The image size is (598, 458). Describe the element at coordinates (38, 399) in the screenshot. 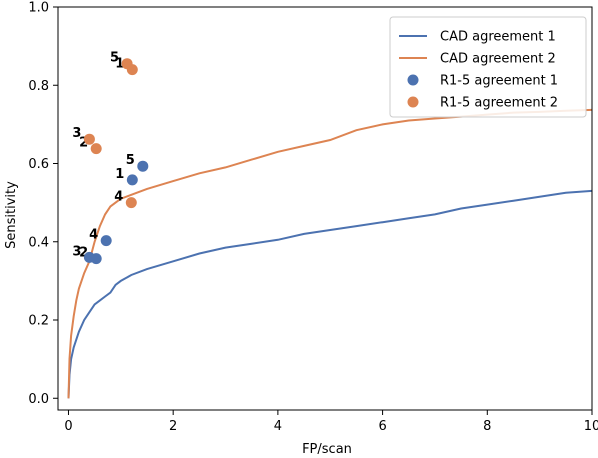

I see `y-tick-label: 0.0` at that location.